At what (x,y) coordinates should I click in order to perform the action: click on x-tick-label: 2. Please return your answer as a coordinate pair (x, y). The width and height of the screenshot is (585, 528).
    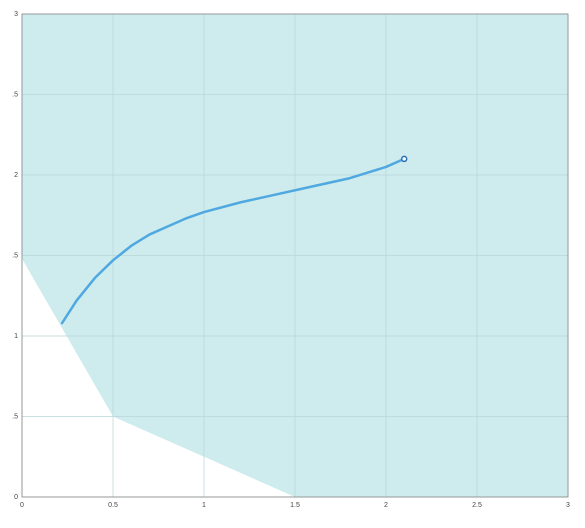
    Looking at the image, I should click on (386, 505).